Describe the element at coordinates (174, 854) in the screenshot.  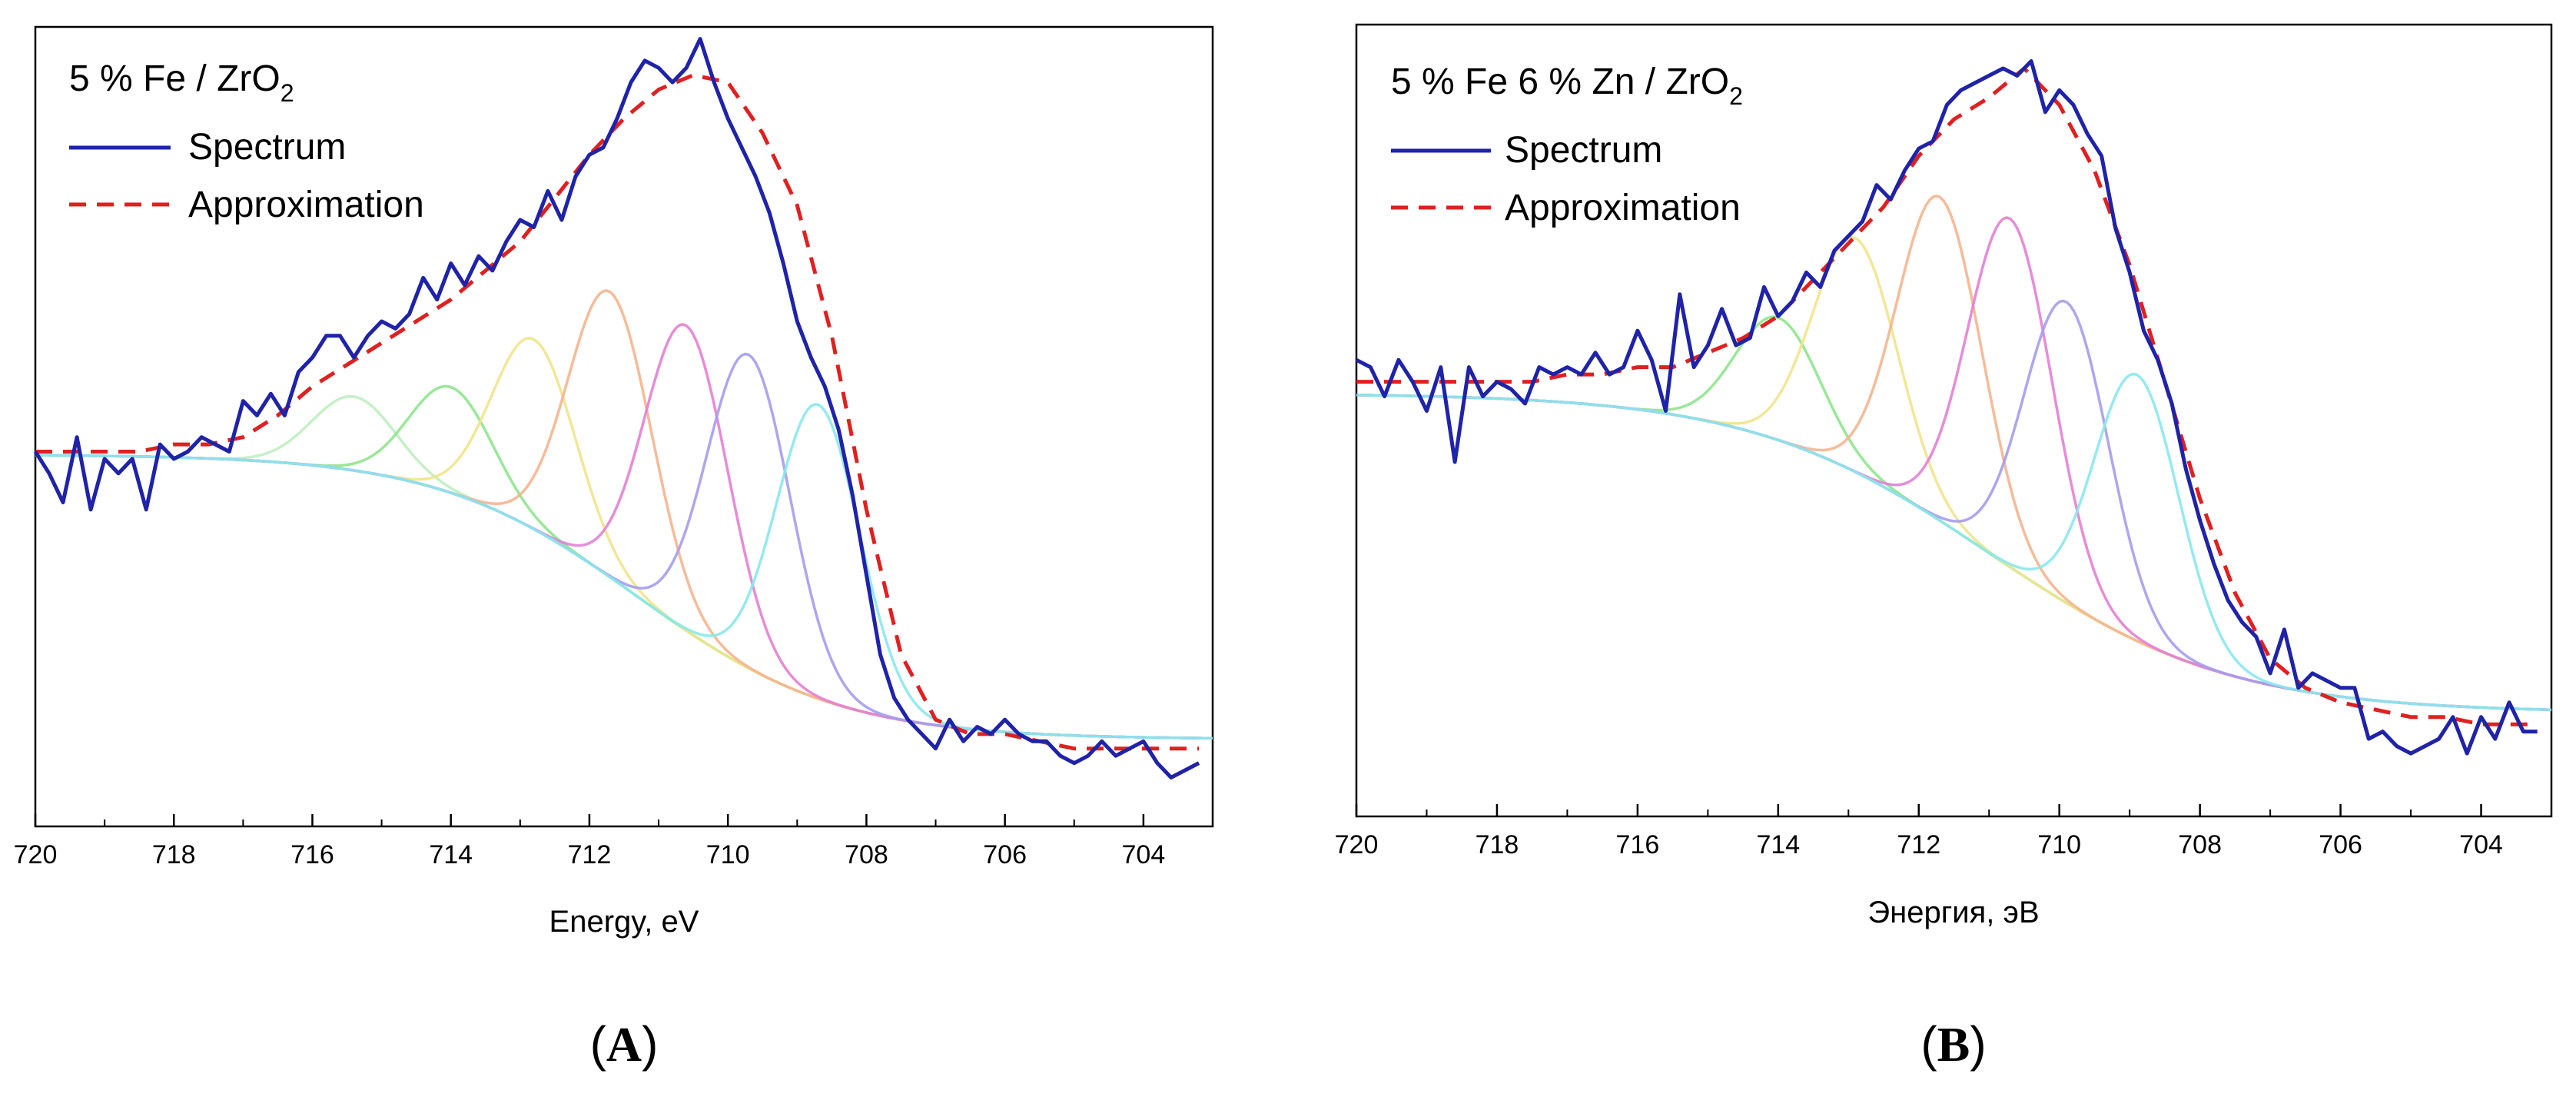
I see `x-tick-label-a: 718` at that location.